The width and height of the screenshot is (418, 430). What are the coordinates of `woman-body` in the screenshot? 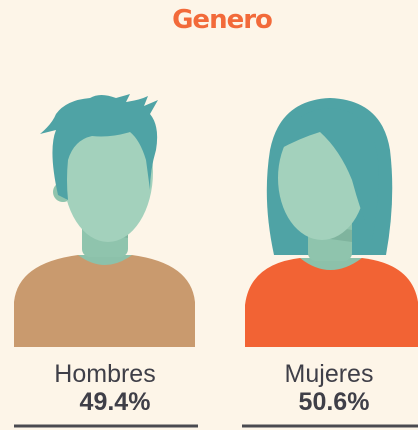 It's located at (331, 302).